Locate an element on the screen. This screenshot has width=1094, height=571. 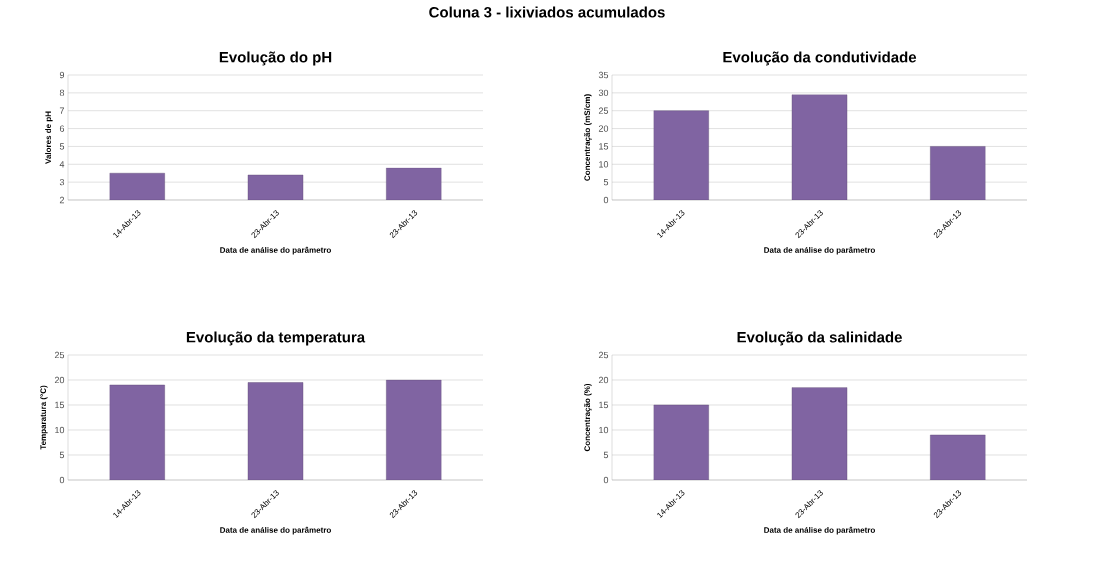
y-tick-label: 2 is located at coordinates (62, 200).